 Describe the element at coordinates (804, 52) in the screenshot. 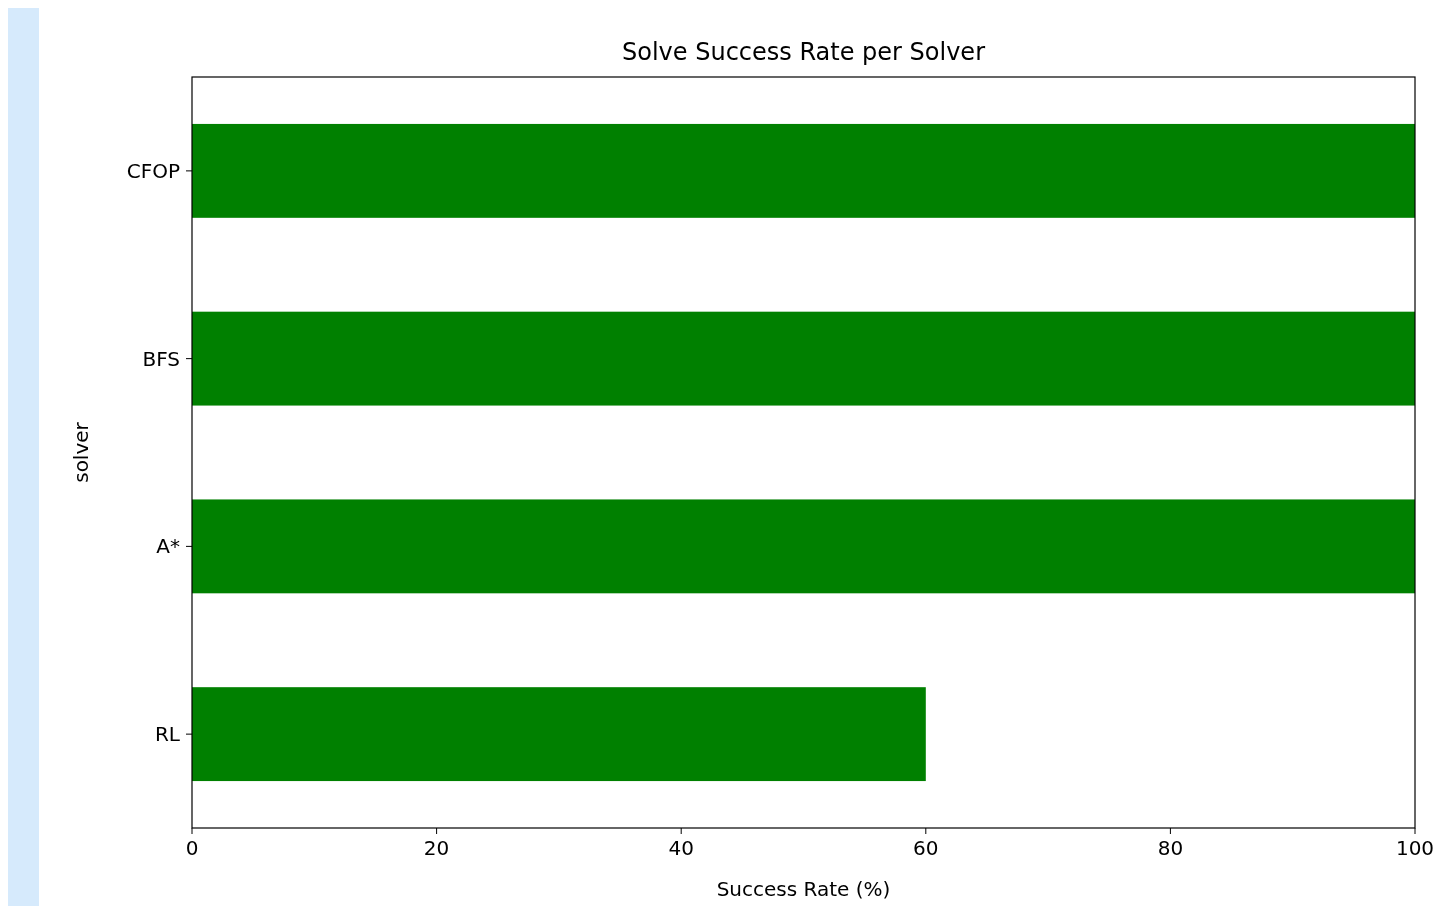

I see `chart-title: Solve Success Rate per Solver` at that location.